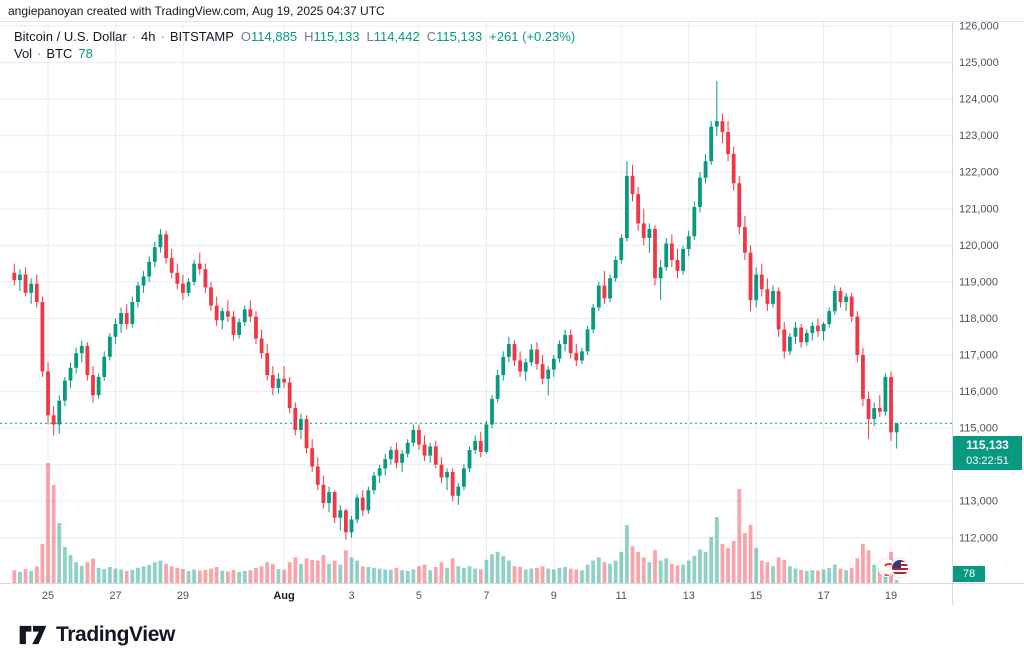 The image size is (1024, 665). Describe the element at coordinates (512, 635) in the screenshot. I see `footer-bar: TradingView` at that location.